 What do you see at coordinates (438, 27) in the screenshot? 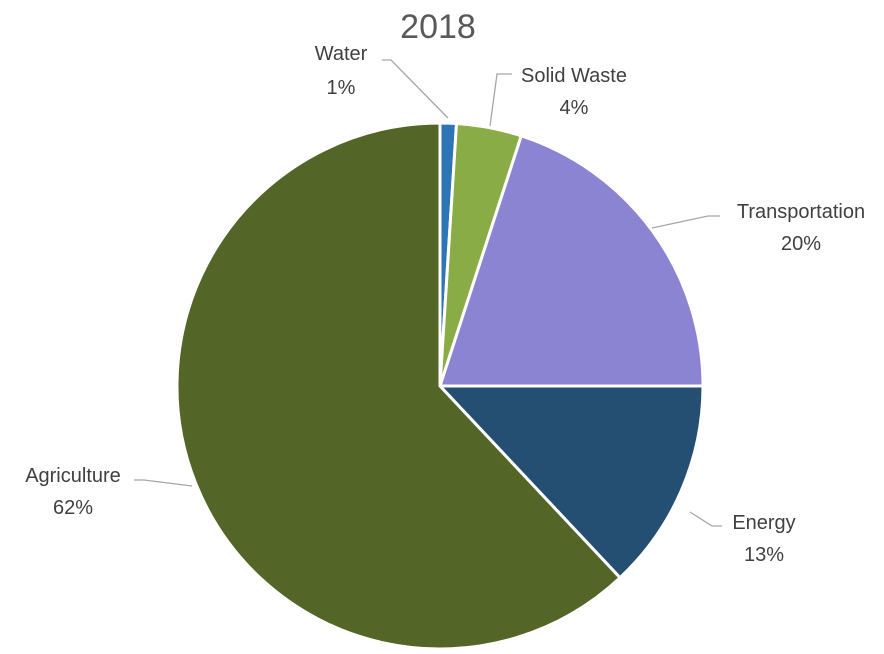
I see `chart-title: 2018` at bounding box center [438, 27].